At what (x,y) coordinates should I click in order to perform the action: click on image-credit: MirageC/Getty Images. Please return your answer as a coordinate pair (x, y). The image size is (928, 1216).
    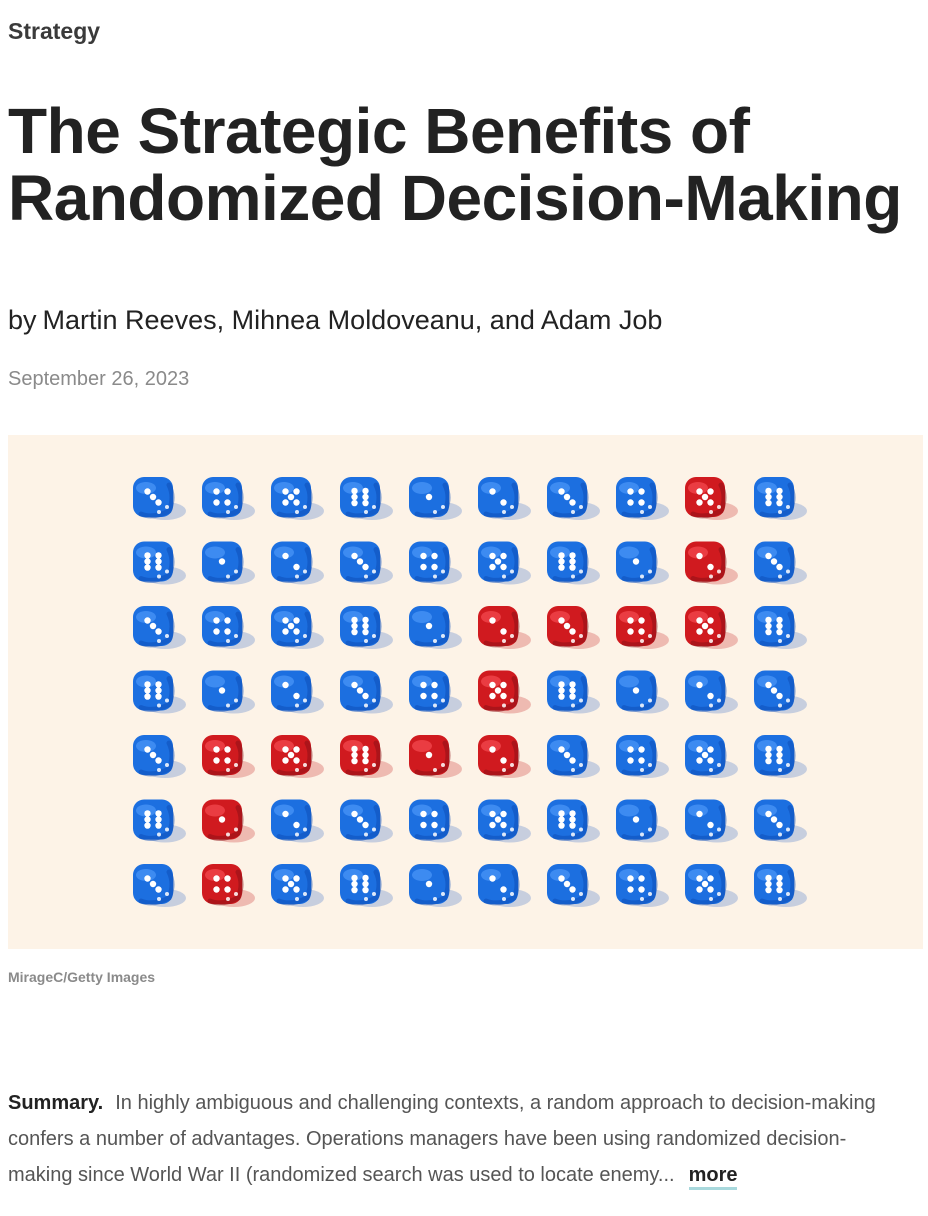
    Looking at the image, I should click on (82, 977).